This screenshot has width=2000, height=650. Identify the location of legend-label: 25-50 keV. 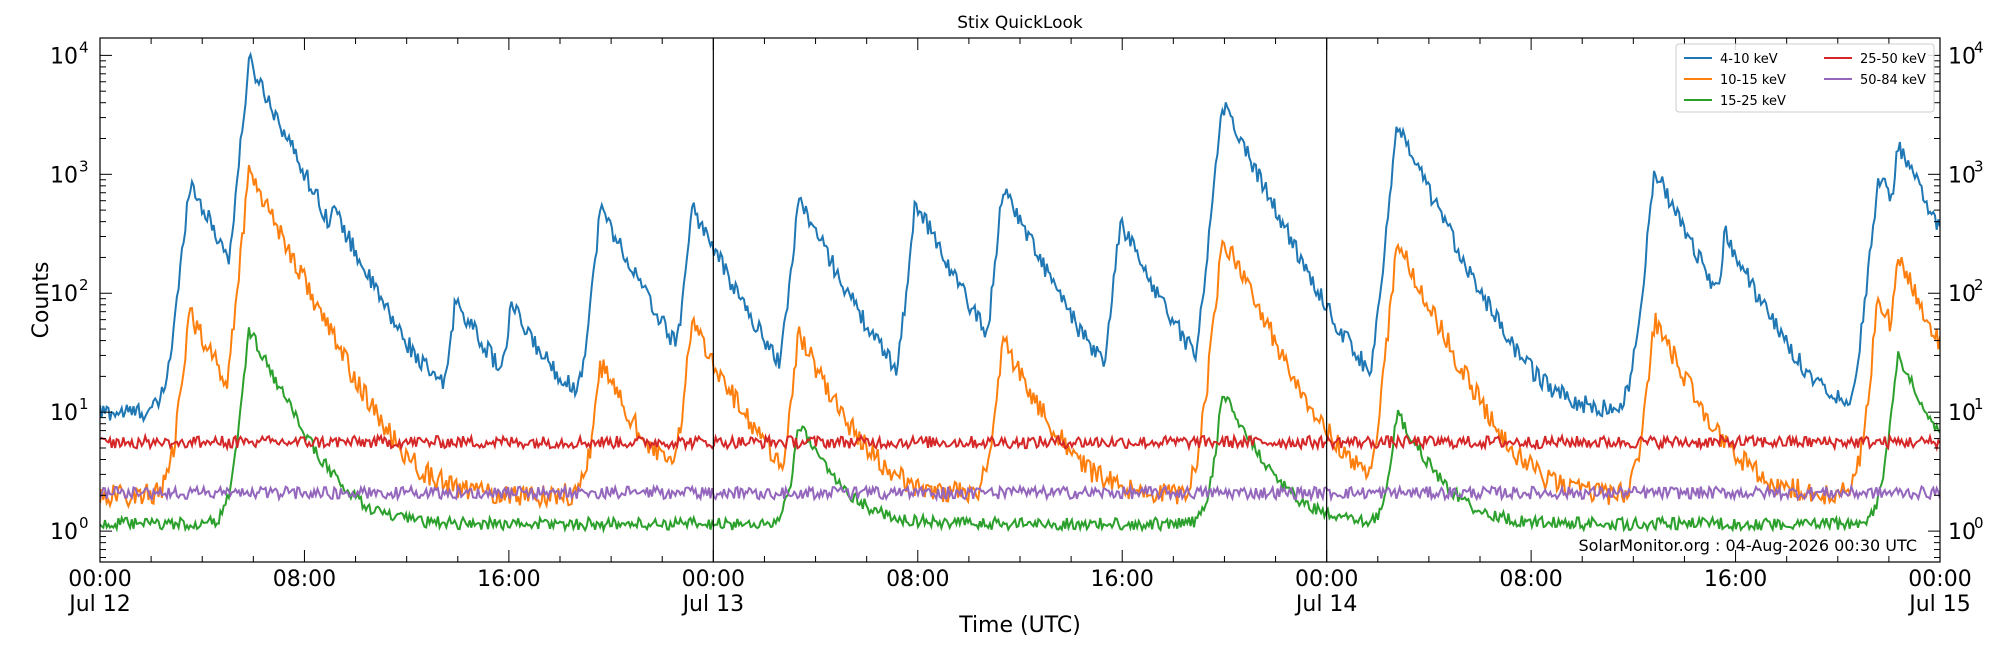
(1893, 59).